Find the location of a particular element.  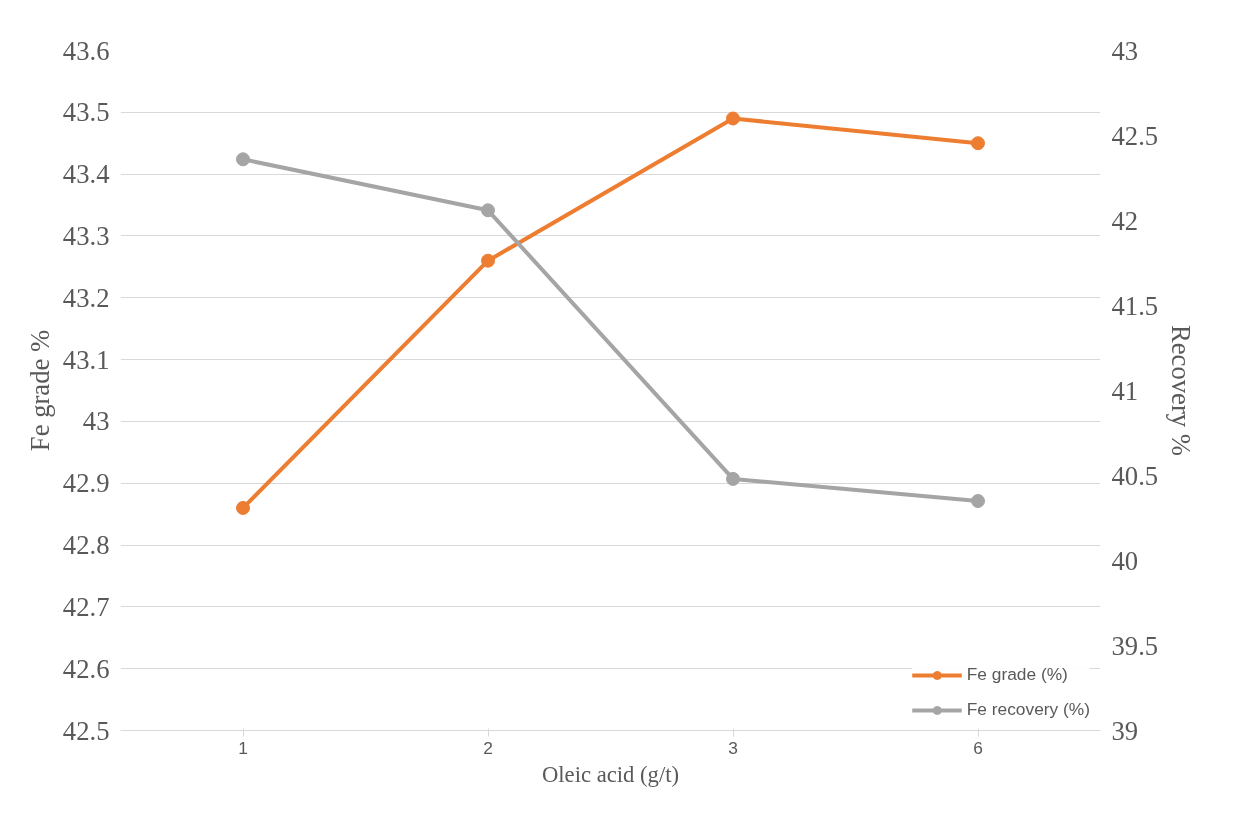

y2-tick-label: 42.5 is located at coordinates (1135, 135).